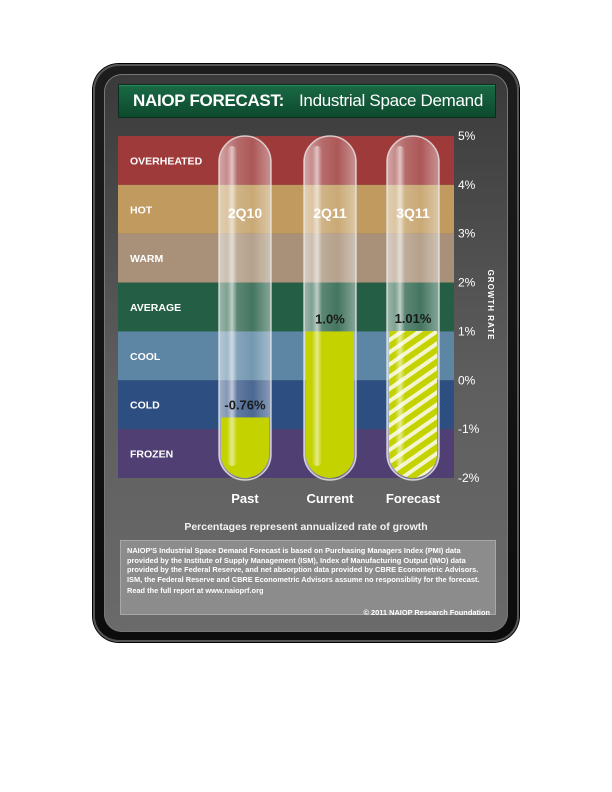 Image resolution: width=612 pixels, height=792 pixels. What do you see at coordinates (426, 612) in the screenshot?
I see `copyright: © 2011 NAIOP Research Foundation` at bounding box center [426, 612].